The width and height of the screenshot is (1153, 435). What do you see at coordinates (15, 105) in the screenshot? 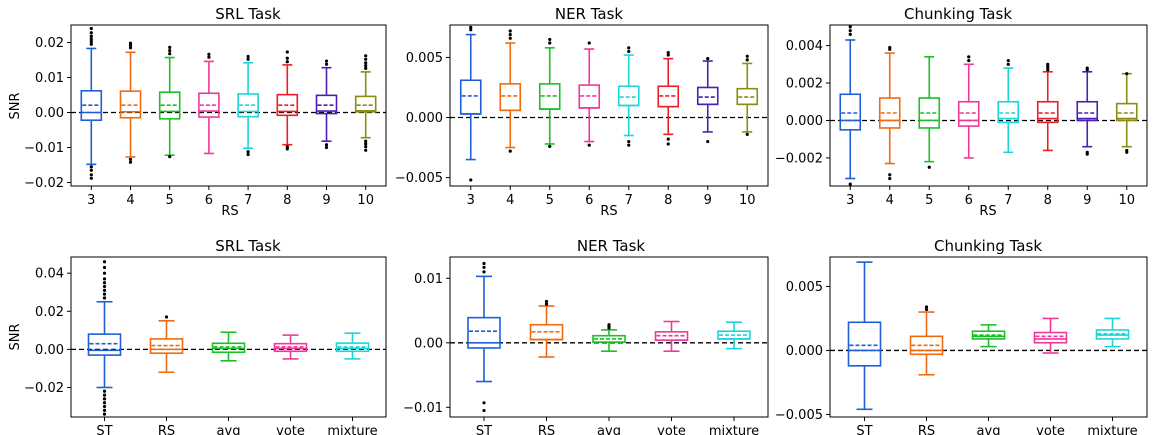
I see `y-axis-label: SNR` at bounding box center [15, 105].